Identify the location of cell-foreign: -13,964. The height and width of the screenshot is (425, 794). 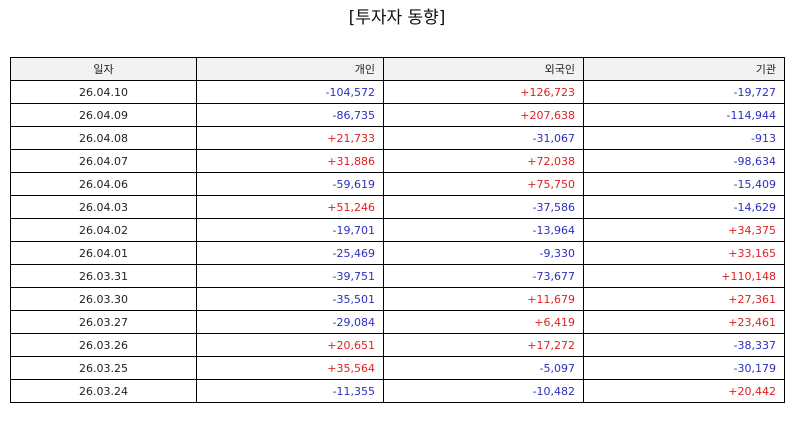
(483, 230).